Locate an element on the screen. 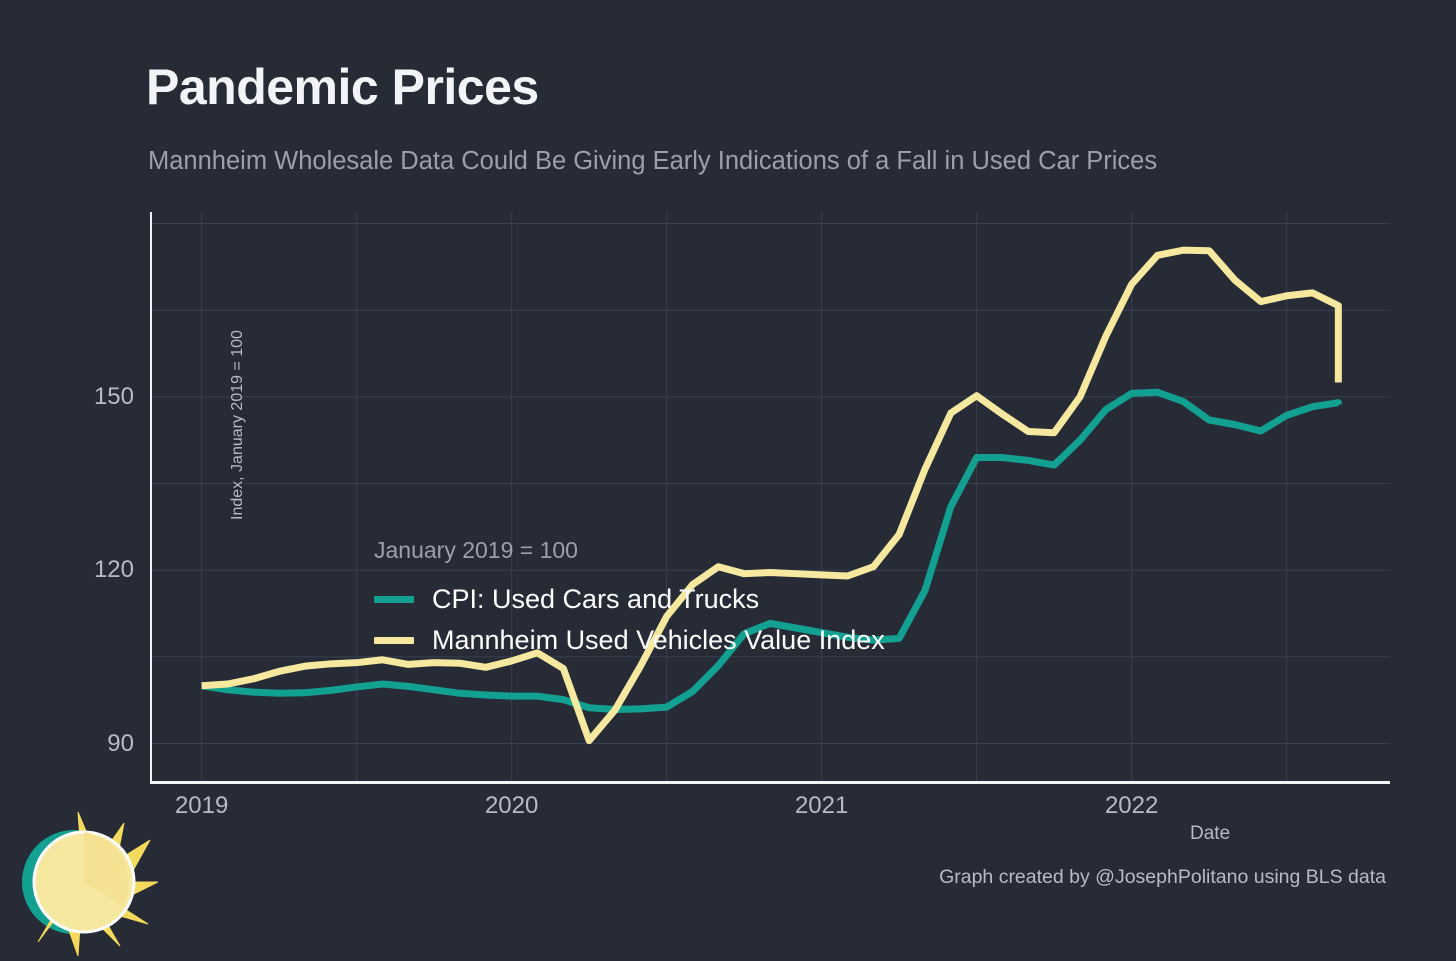  y-tick-120: 120 is located at coordinates (113, 570).